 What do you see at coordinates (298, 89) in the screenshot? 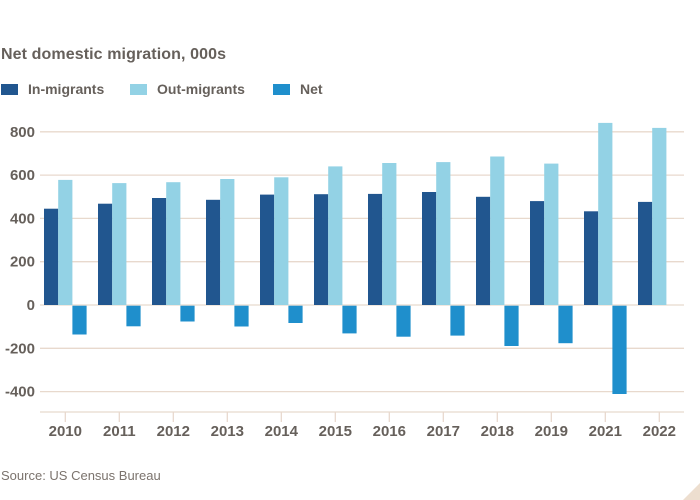
I see `legend-item-net: Net` at bounding box center [298, 89].